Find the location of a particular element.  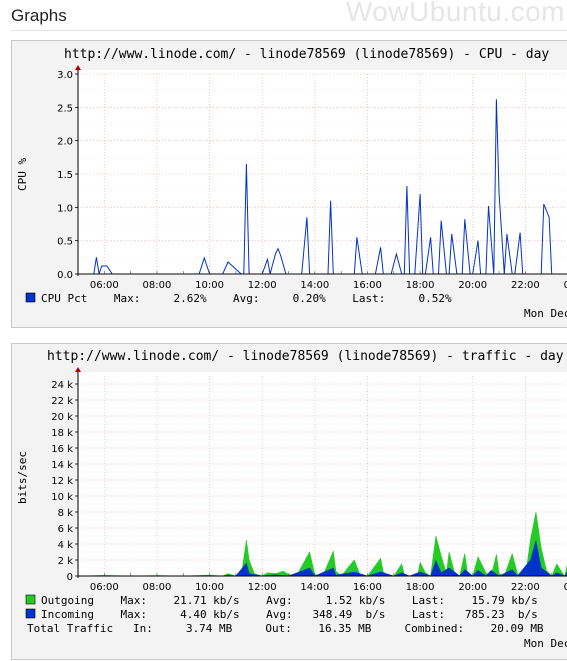

y-tick-label: 2.0 is located at coordinates (65, 142).